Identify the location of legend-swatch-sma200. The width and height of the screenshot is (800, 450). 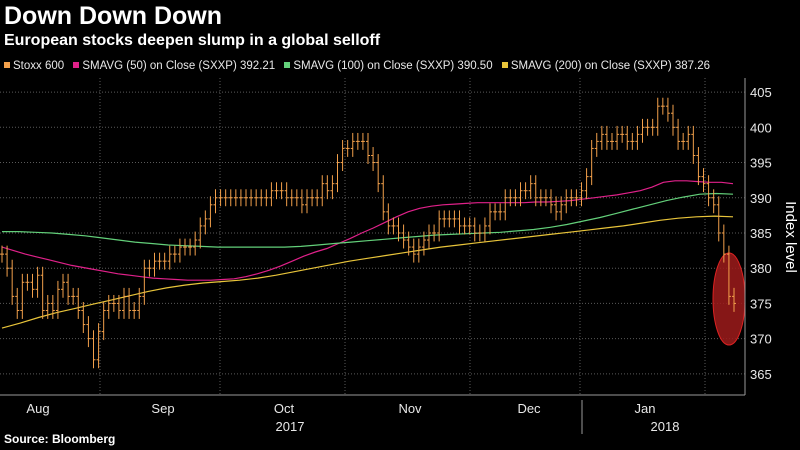
(504, 65).